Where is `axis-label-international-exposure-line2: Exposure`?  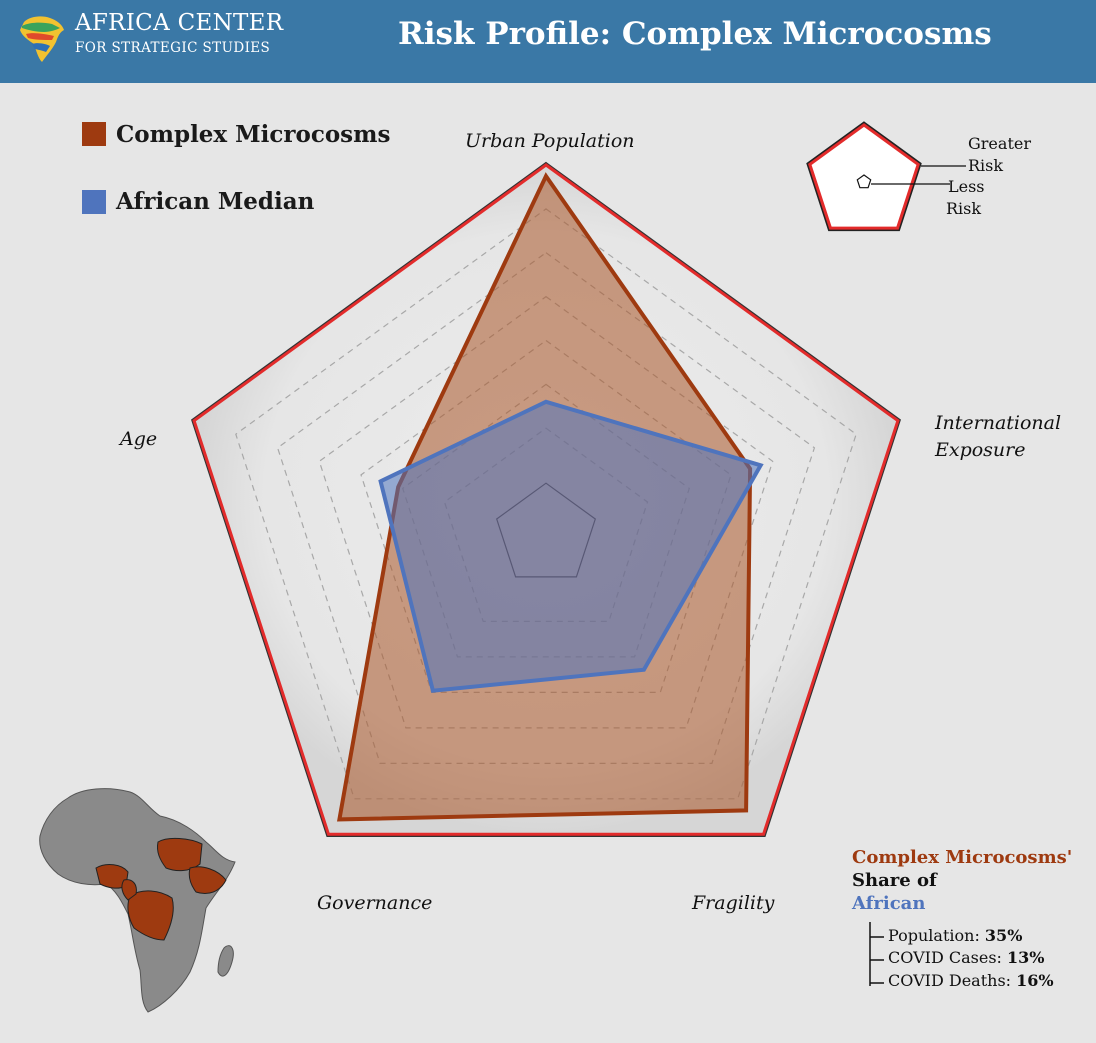
axis-label-international-exposure-line2: Exposure is located at coordinates (980, 450).